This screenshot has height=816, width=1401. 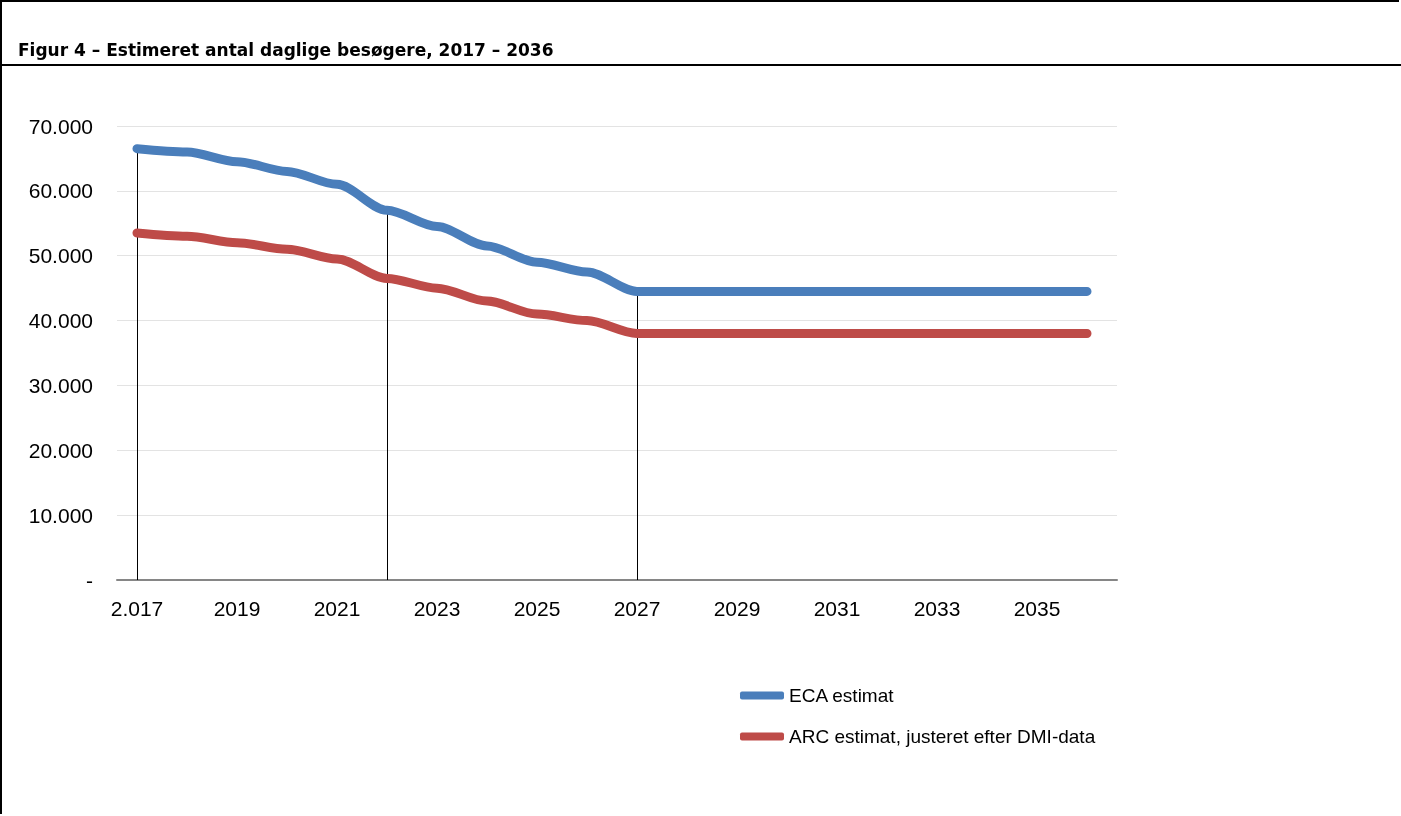 I want to click on x-tick-label: 2023, so click(x=437, y=608).